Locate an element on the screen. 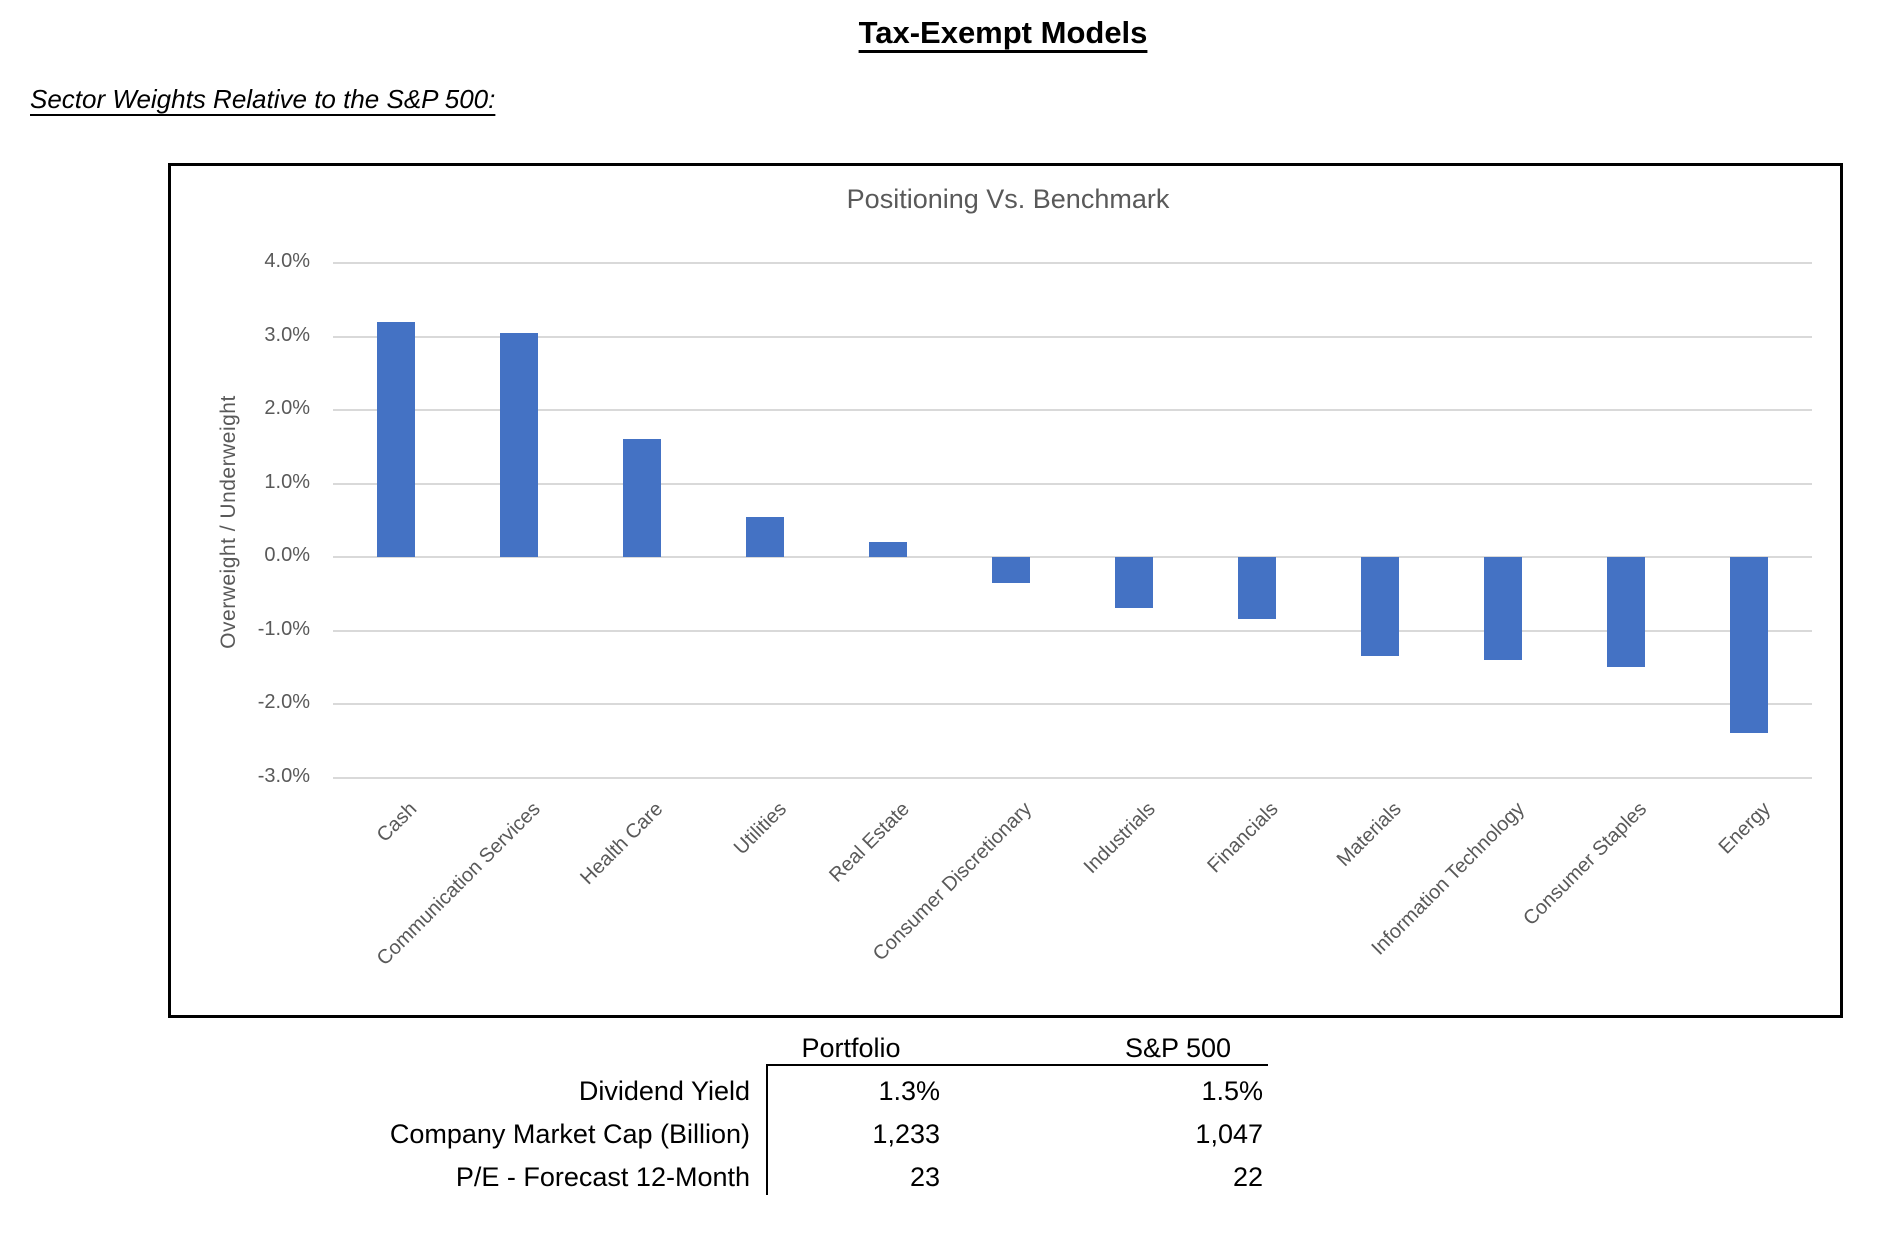 The width and height of the screenshot is (1895, 1235). bar-energy is located at coordinates (1749, 645).